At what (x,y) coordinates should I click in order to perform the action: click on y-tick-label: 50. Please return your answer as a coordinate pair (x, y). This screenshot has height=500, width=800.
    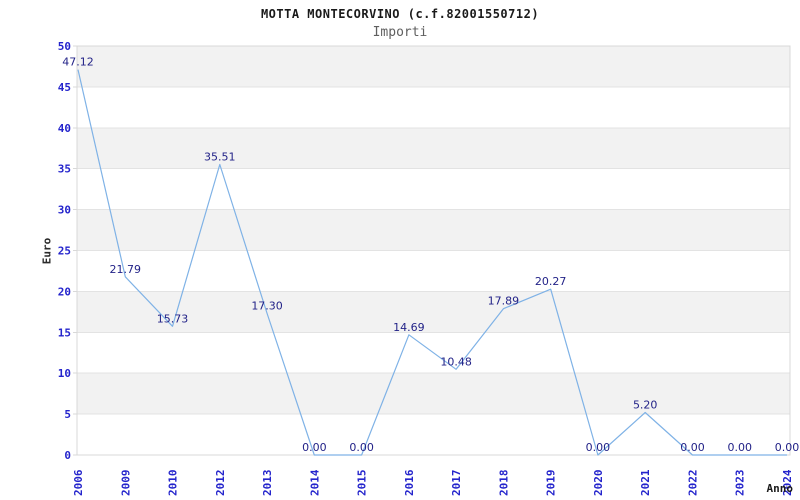
    Looking at the image, I should click on (64, 46).